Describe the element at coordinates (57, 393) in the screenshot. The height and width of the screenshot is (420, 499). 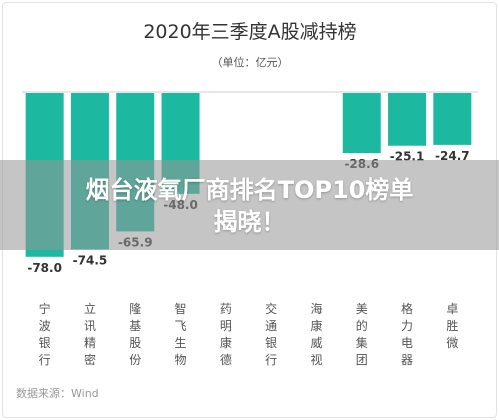
I see `source-note: 数据来源：Wind` at that location.